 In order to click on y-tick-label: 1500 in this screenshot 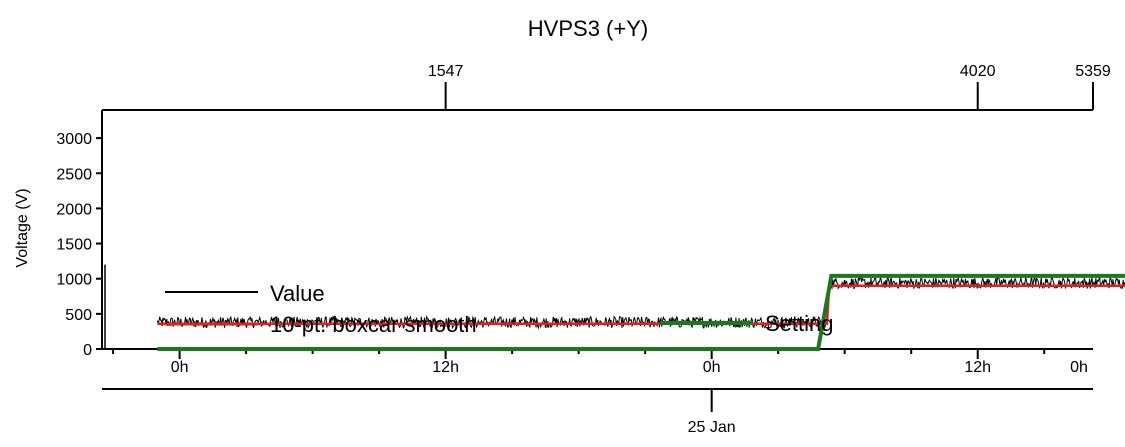, I will do `click(74, 245)`.